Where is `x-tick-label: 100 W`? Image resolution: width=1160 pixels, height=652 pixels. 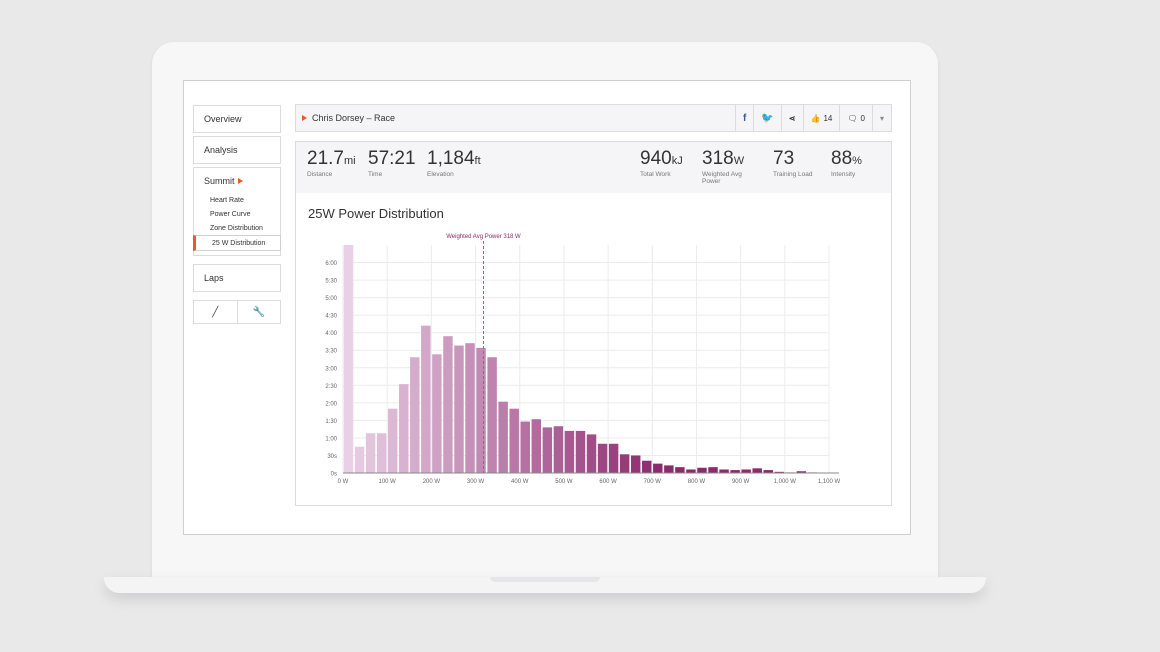
x-tick-label: 100 W is located at coordinates (388, 482).